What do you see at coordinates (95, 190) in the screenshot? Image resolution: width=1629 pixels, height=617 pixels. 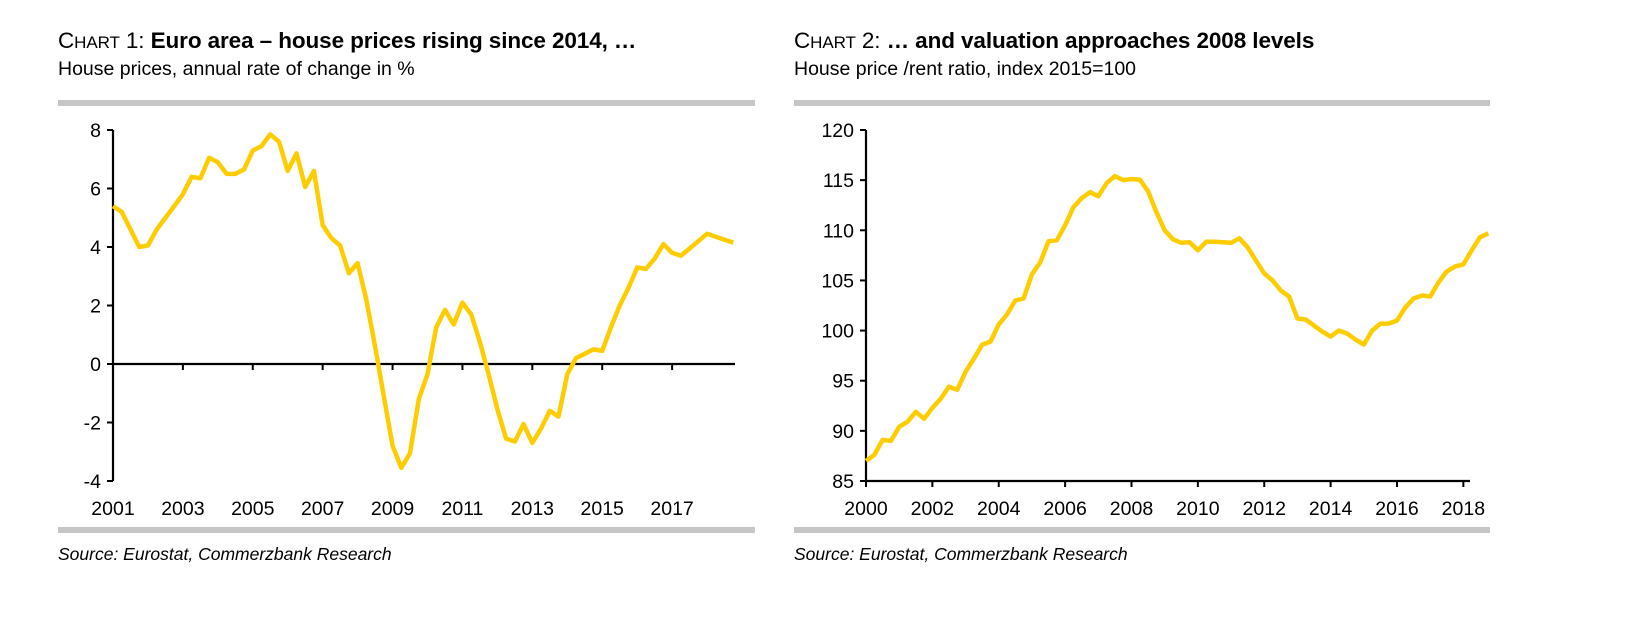 I see `y-tick-label: 6` at bounding box center [95, 190].